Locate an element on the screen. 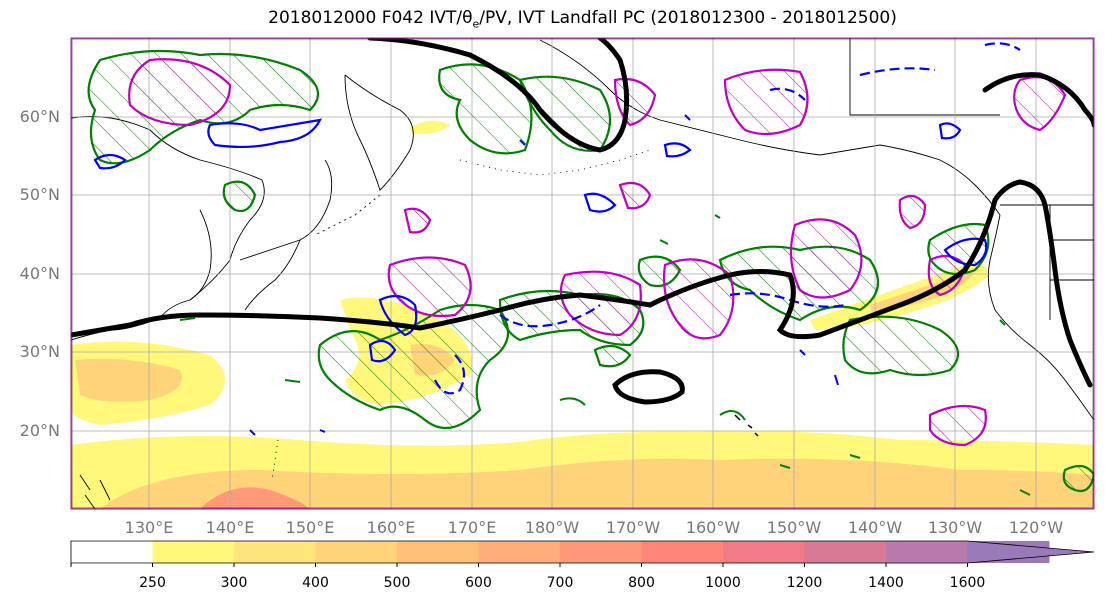 This screenshot has height=603, width=1105. colorbar-tick-label: 600 is located at coordinates (478, 583).